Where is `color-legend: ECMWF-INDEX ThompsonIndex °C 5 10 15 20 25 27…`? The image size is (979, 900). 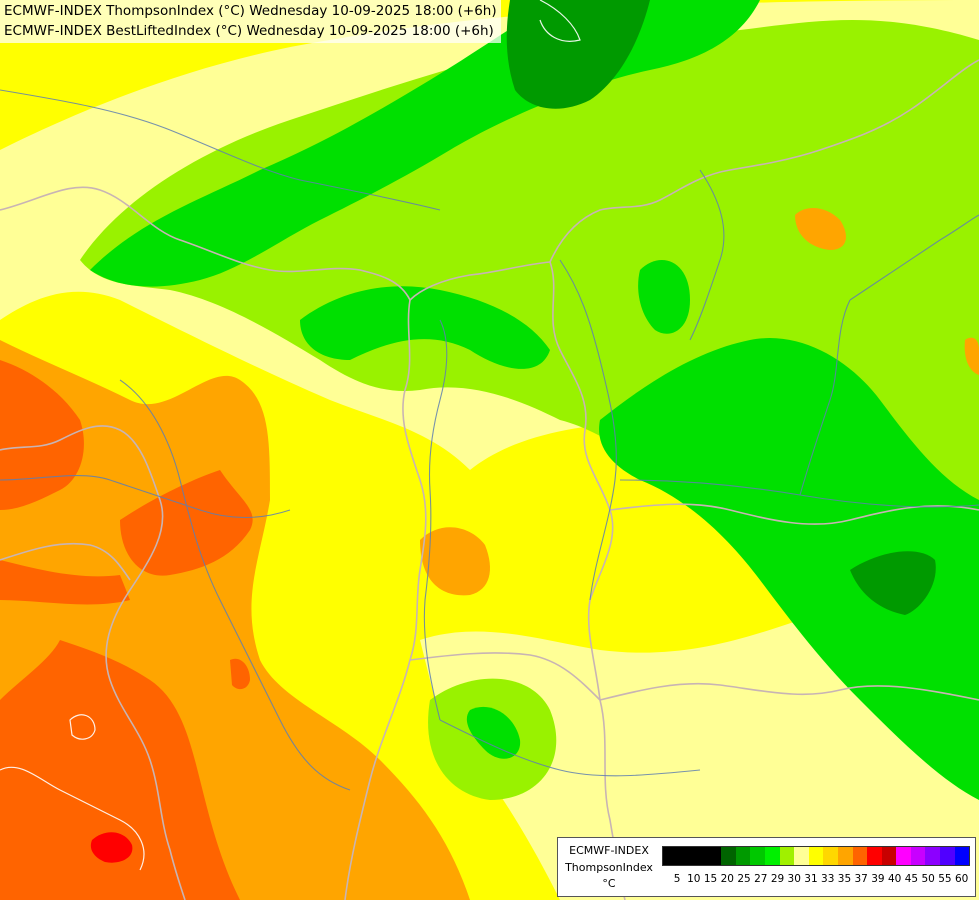 color-legend: ECMWF-INDEX ThompsonIndex °C 5 10 15 20 25 27… is located at coordinates (766, 867).